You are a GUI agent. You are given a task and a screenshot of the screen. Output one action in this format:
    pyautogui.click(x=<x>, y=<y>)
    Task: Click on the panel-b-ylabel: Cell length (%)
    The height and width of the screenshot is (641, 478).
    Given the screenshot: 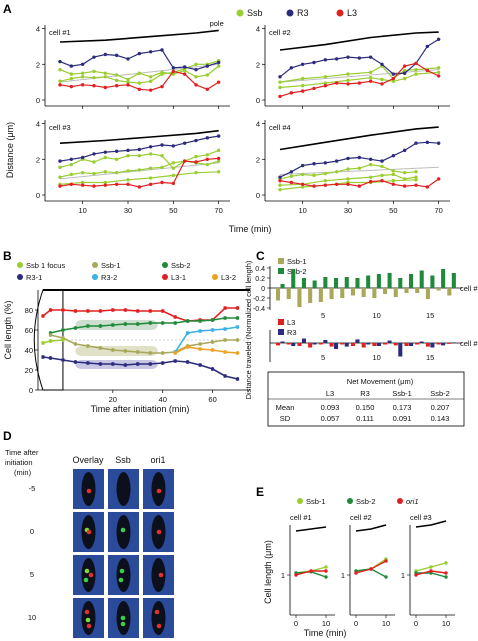 What is the action you would take?
    pyautogui.click(x=8, y=329)
    